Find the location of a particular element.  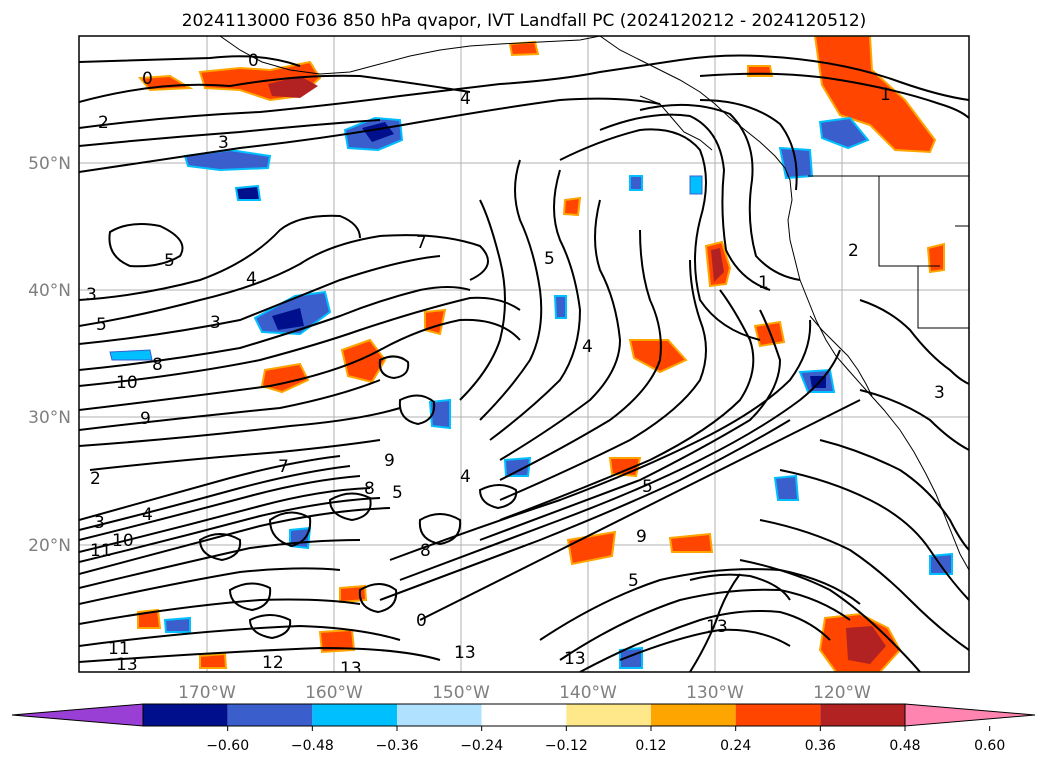

colorbar-tick-label: −0.24 is located at coordinates (481, 746).